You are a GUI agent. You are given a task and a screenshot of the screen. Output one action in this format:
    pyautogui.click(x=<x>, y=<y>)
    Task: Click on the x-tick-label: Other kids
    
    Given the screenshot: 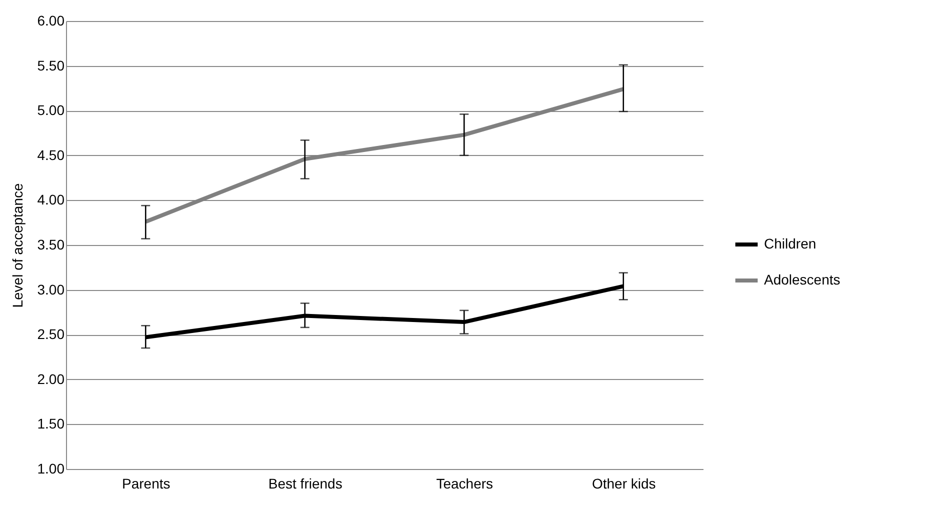 What is the action you would take?
    pyautogui.click(x=624, y=484)
    